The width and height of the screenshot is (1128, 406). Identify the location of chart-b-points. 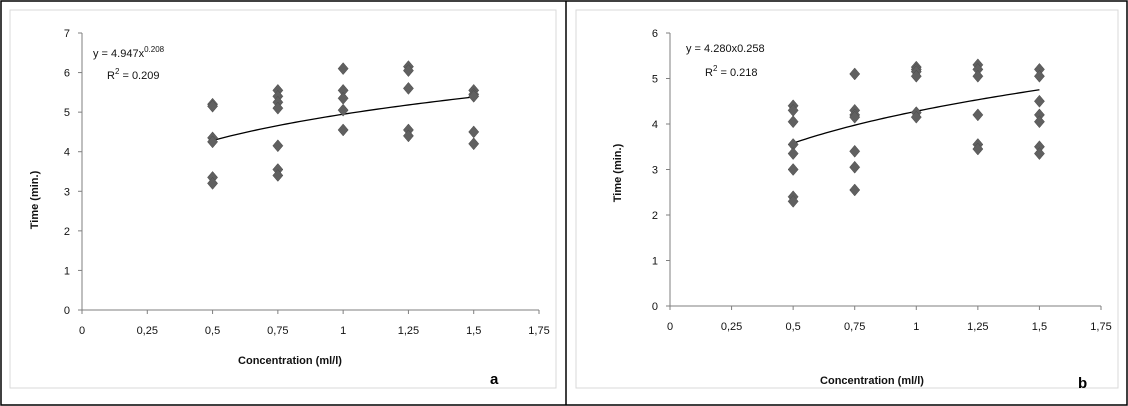
(916, 133).